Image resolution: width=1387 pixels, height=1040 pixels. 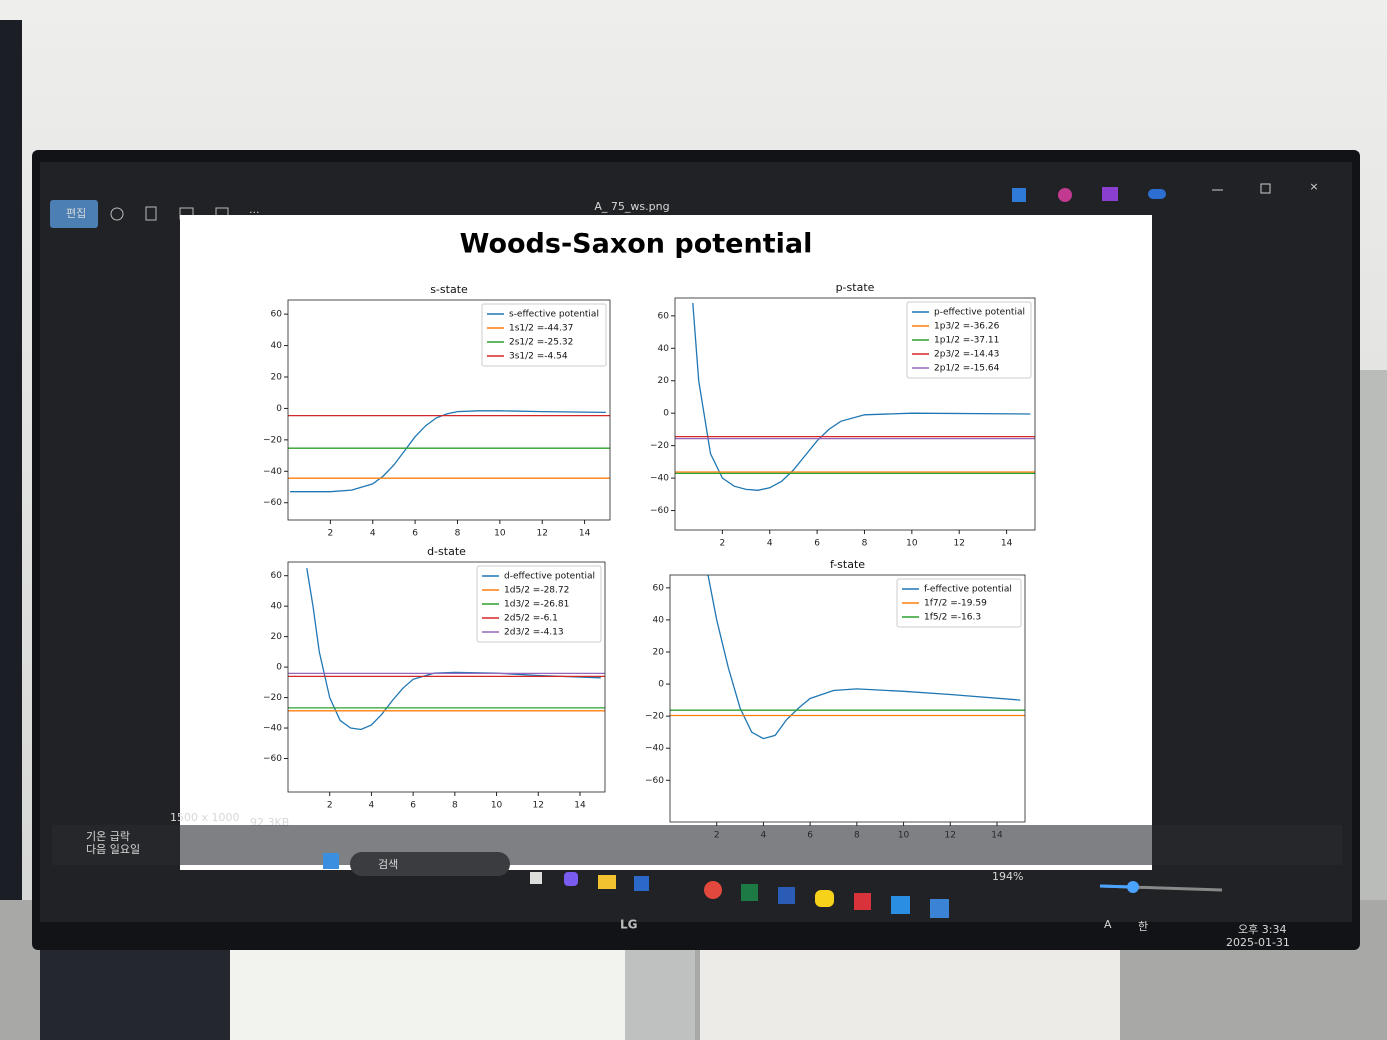 I want to click on legend-label: 2p1/2 =-15.64, so click(x=967, y=369).